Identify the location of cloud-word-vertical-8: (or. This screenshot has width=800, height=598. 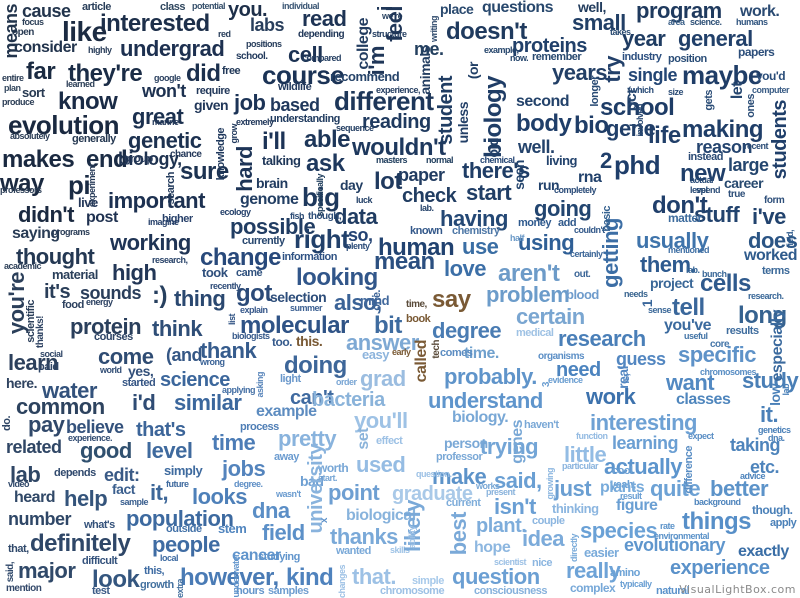
(473, 71).